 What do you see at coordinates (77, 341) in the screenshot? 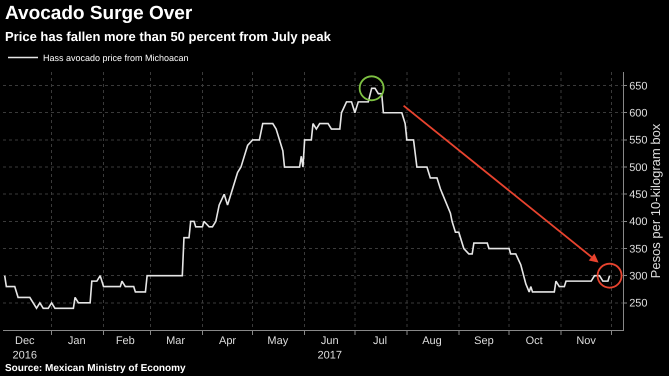
I see `x-tick-label: Jan` at bounding box center [77, 341].